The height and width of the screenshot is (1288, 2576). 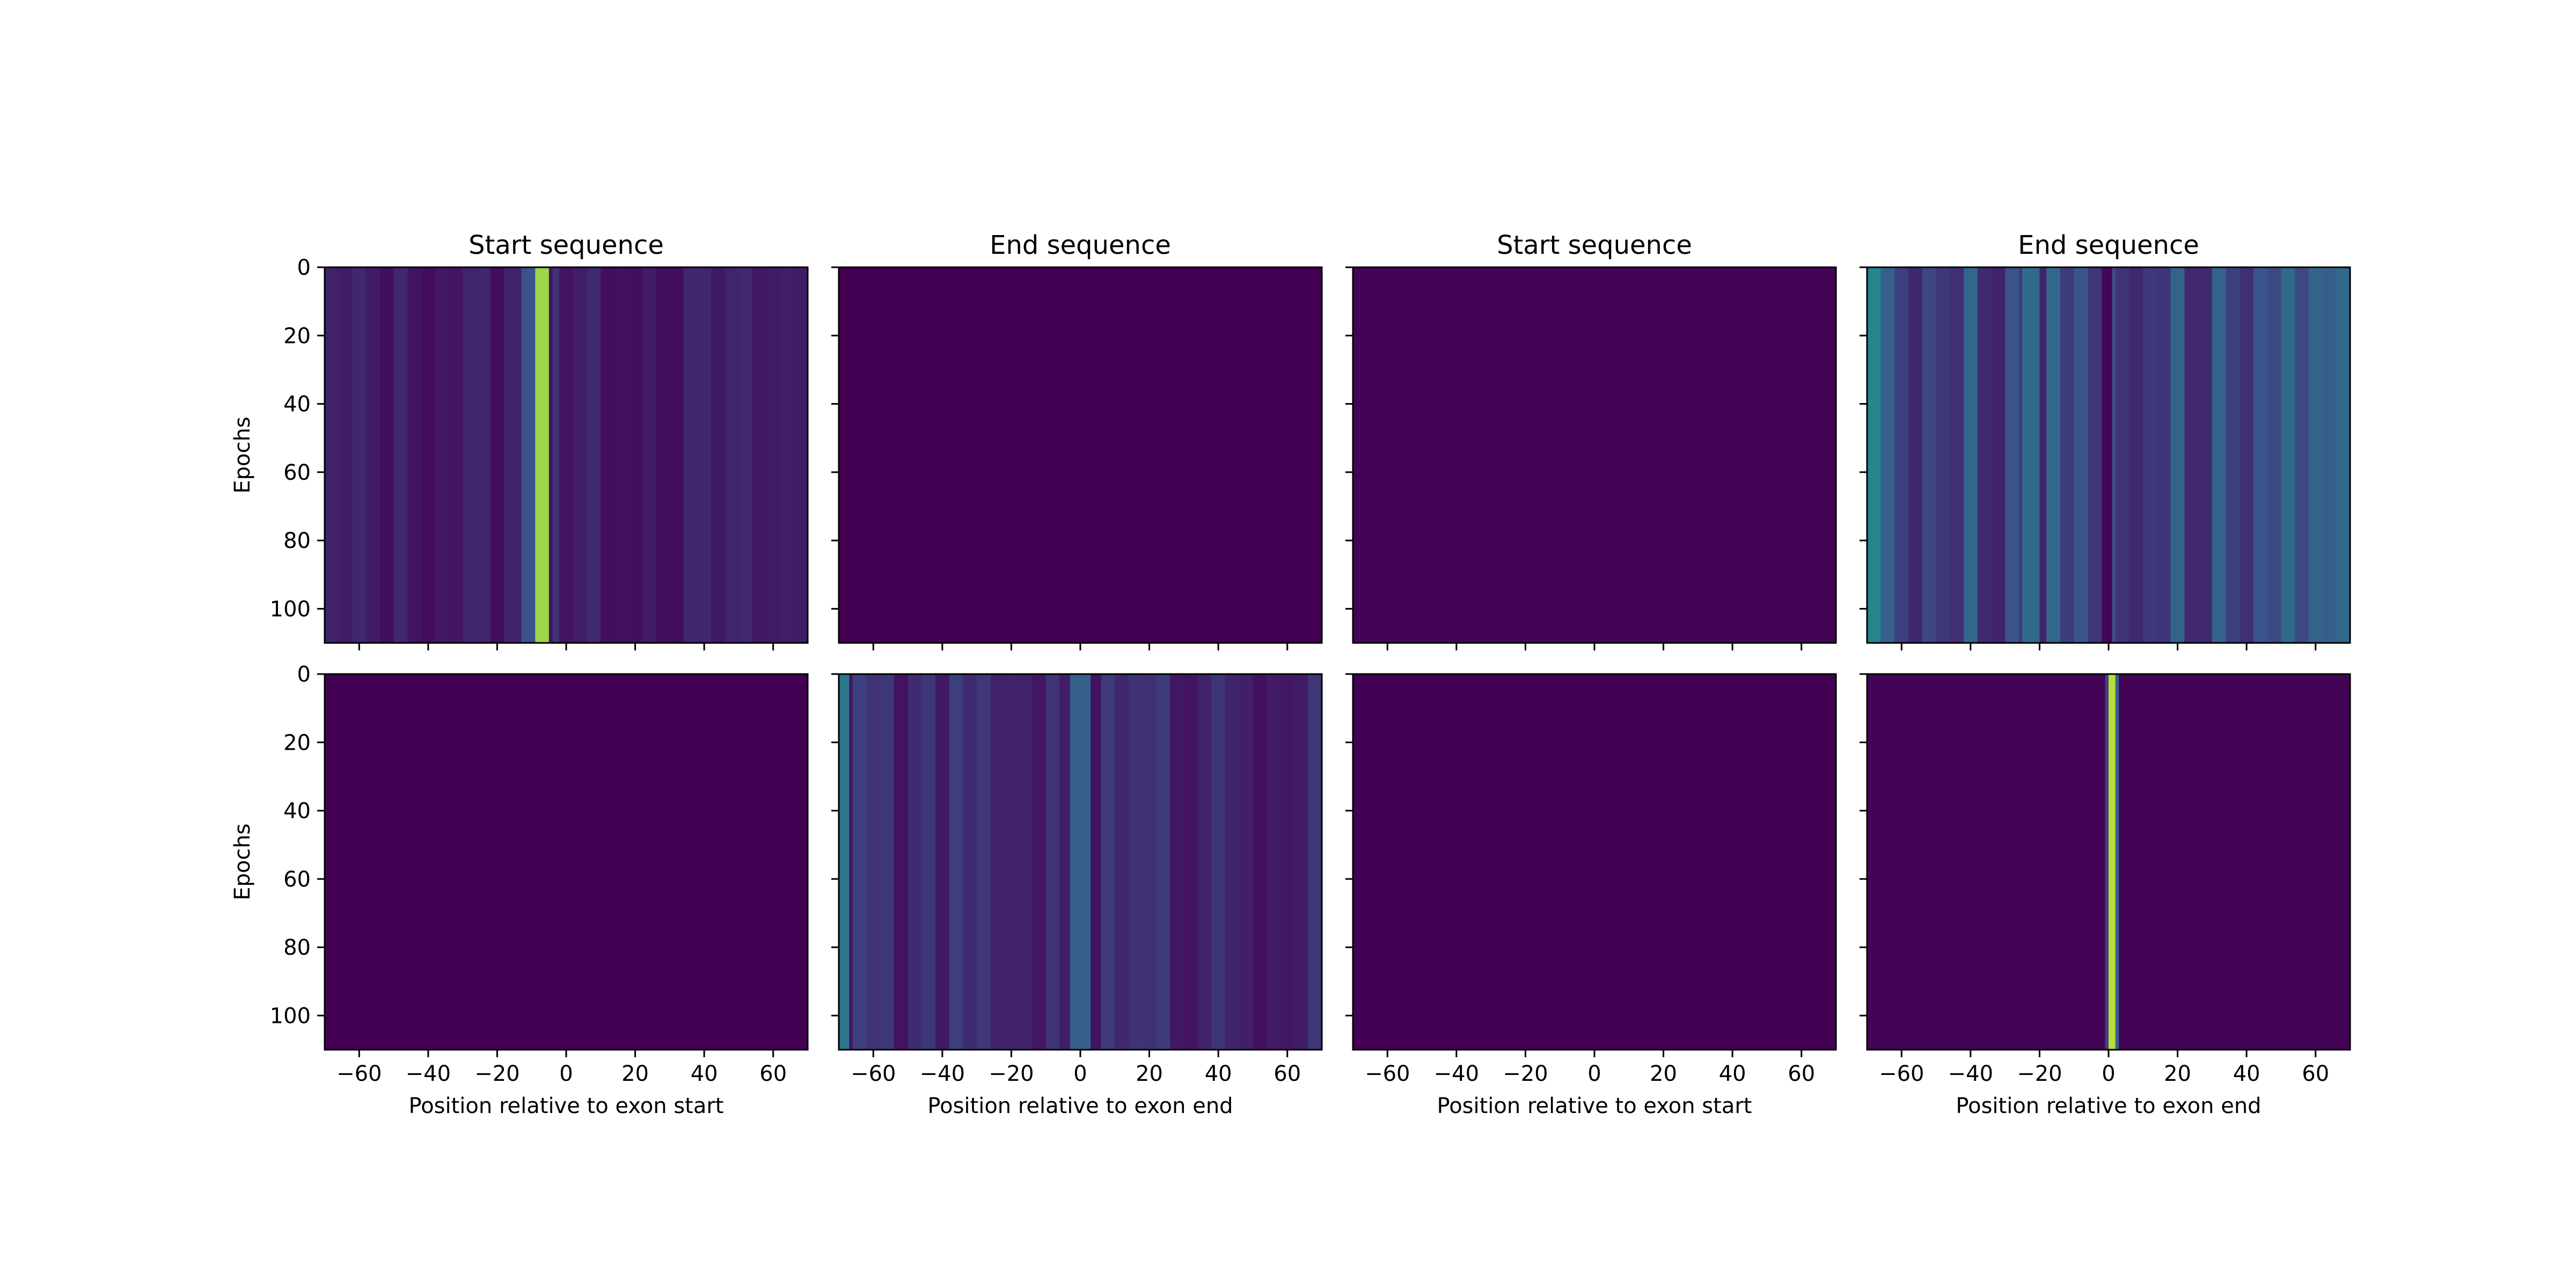 What do you see at coordinates (1218, 1074) in the screenshot?
I see `x-tick-label: 40` at bounding box center [1218, 1074].